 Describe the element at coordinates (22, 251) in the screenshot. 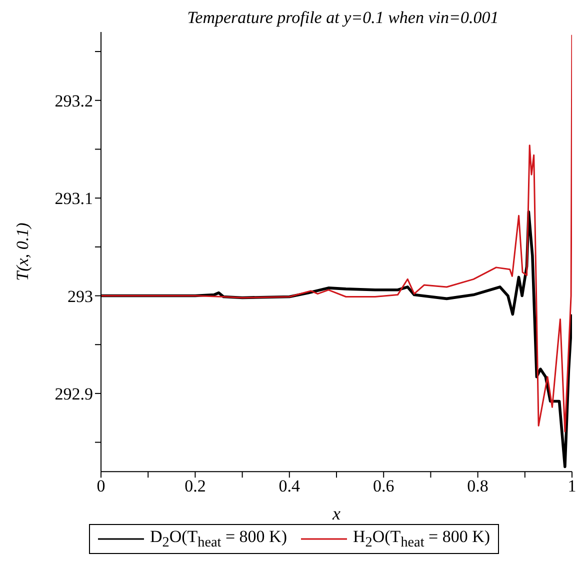

I see `y-axis-title: T(x, 0.1)` at that location.